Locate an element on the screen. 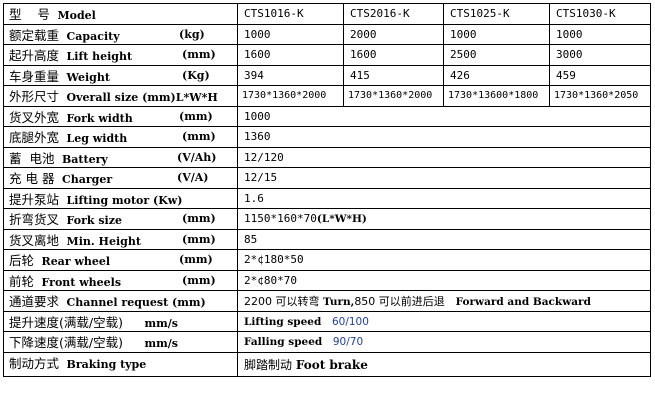 The image size is (655, 400). label-zh: 提升泵站 is located at coordinates (34, 199).